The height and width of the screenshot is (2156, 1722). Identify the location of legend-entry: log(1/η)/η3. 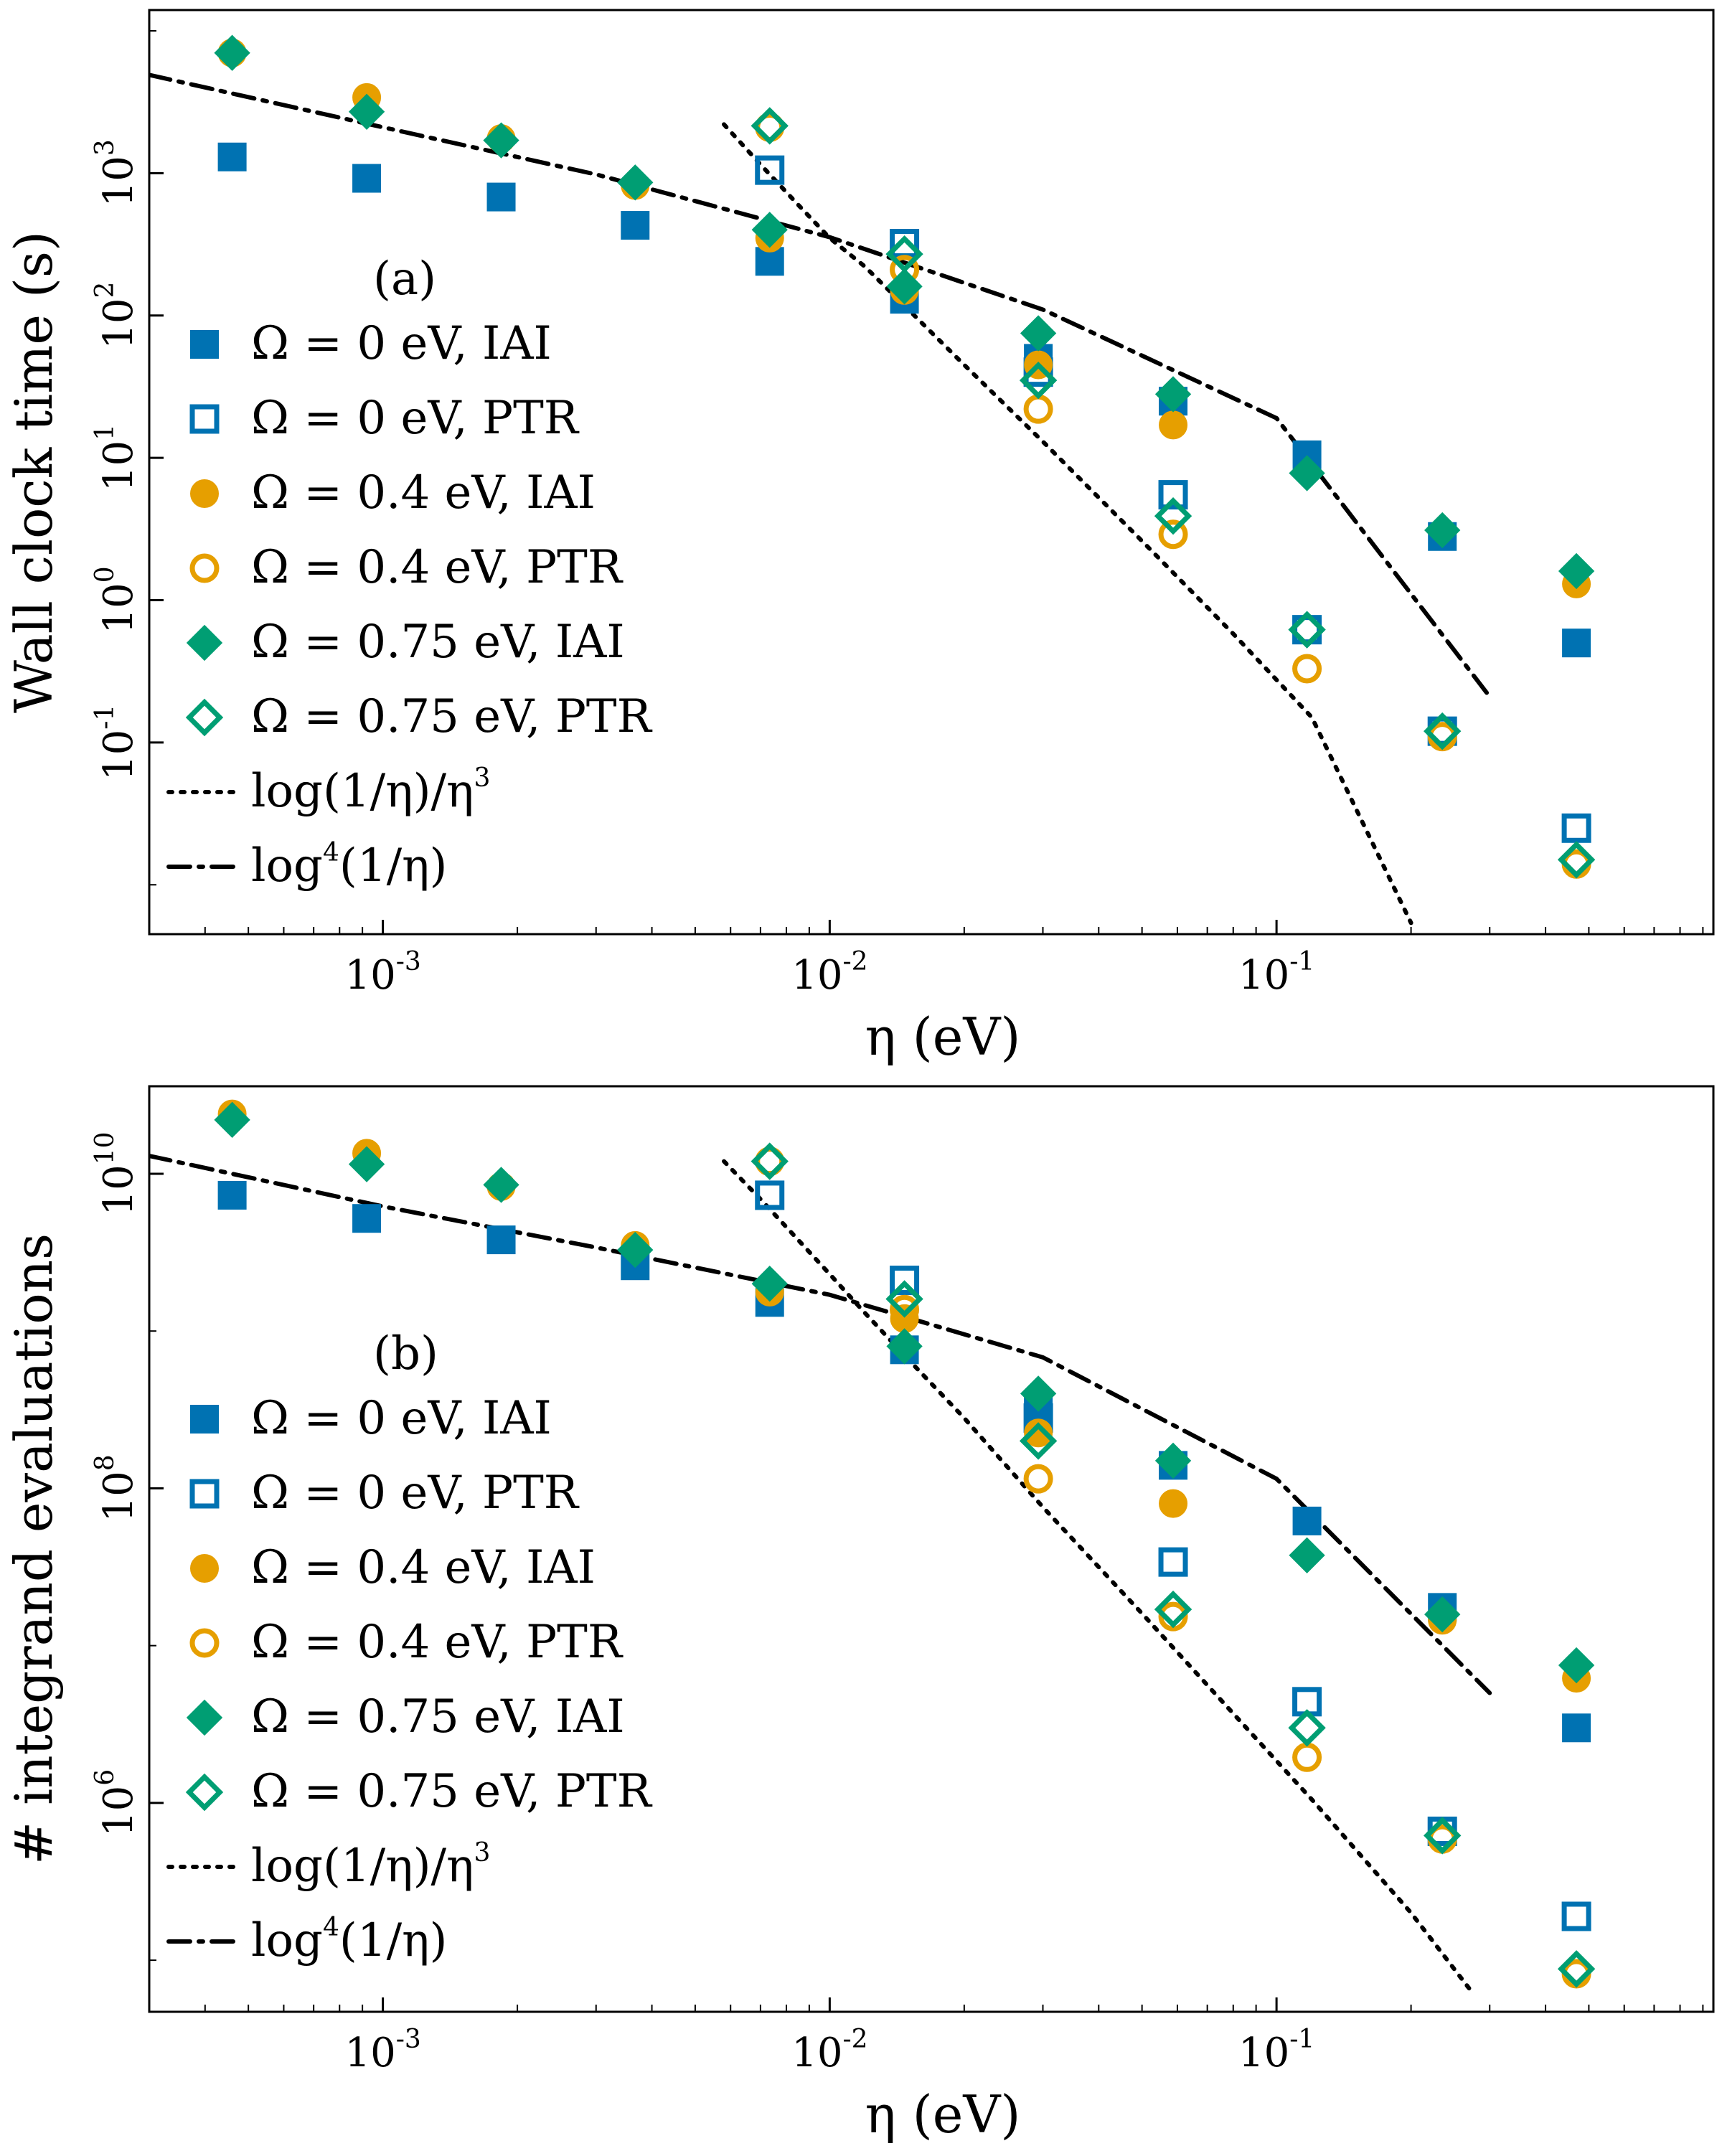
(328, 1865).